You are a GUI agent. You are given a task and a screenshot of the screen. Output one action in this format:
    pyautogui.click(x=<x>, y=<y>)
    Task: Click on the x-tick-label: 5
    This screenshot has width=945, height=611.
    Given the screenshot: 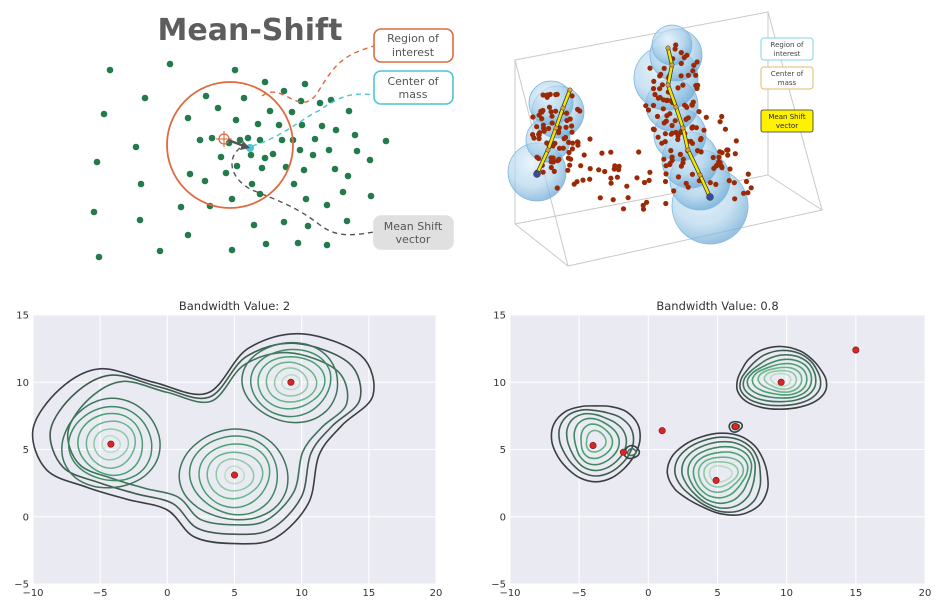 What is the action you would take?
    pyautogui.click(x=717, y=593)
    